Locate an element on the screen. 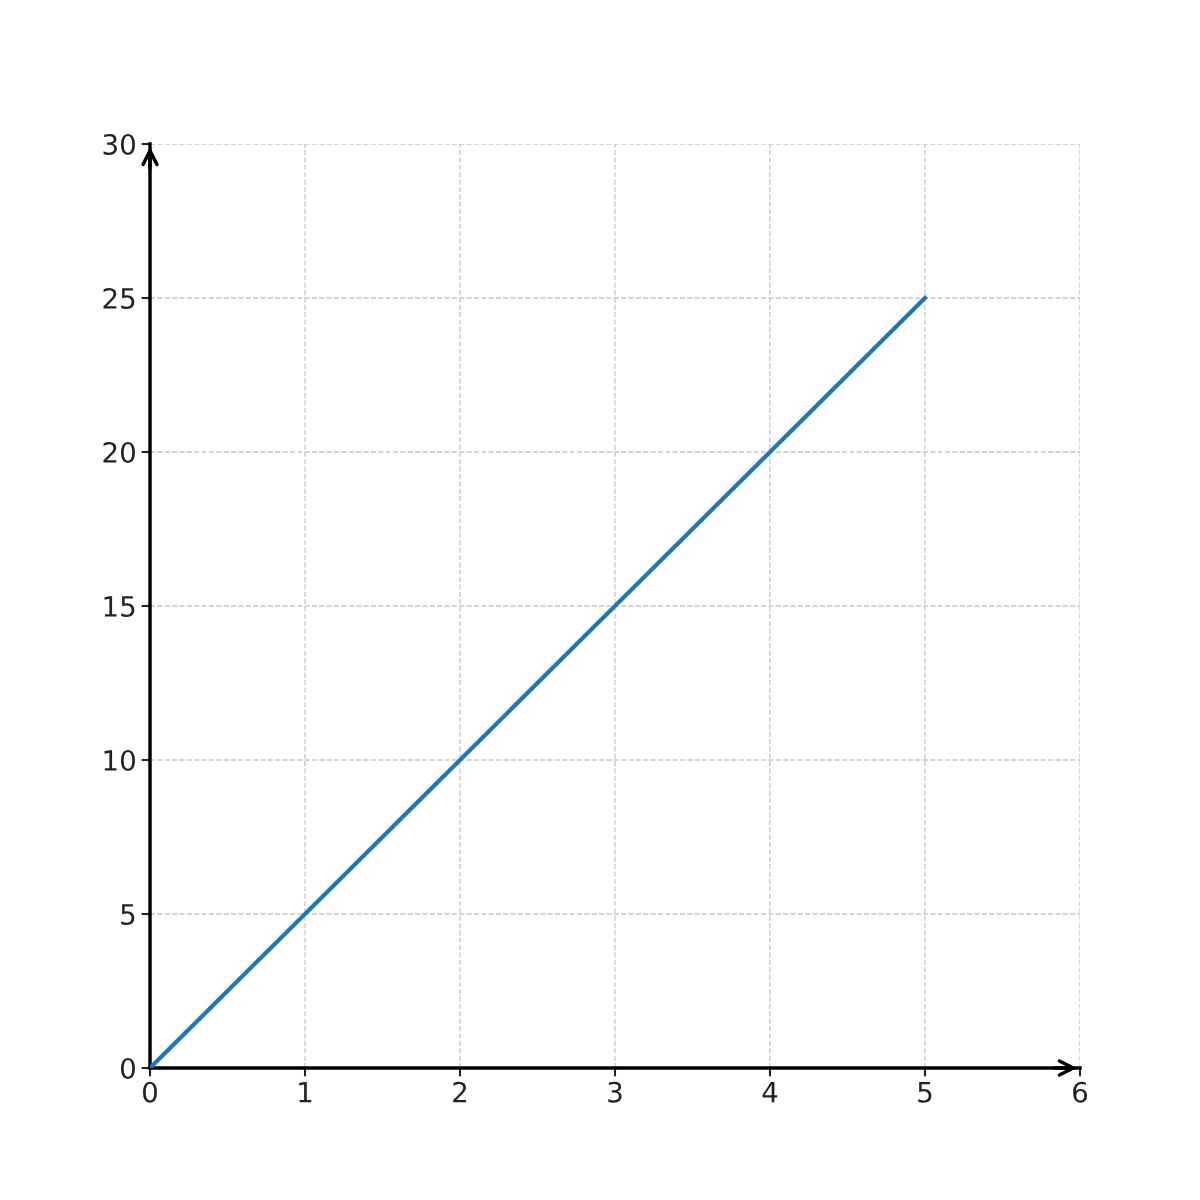 The height and width of the screenshot is (1200, 1200). y-tick-label: 20 is located at coordinates (119, 452).